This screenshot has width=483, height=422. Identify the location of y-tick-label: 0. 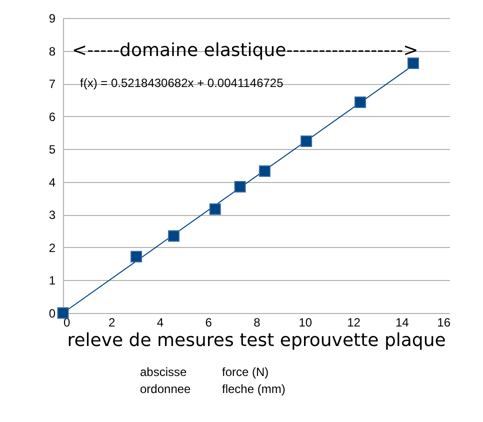
(52, 313).